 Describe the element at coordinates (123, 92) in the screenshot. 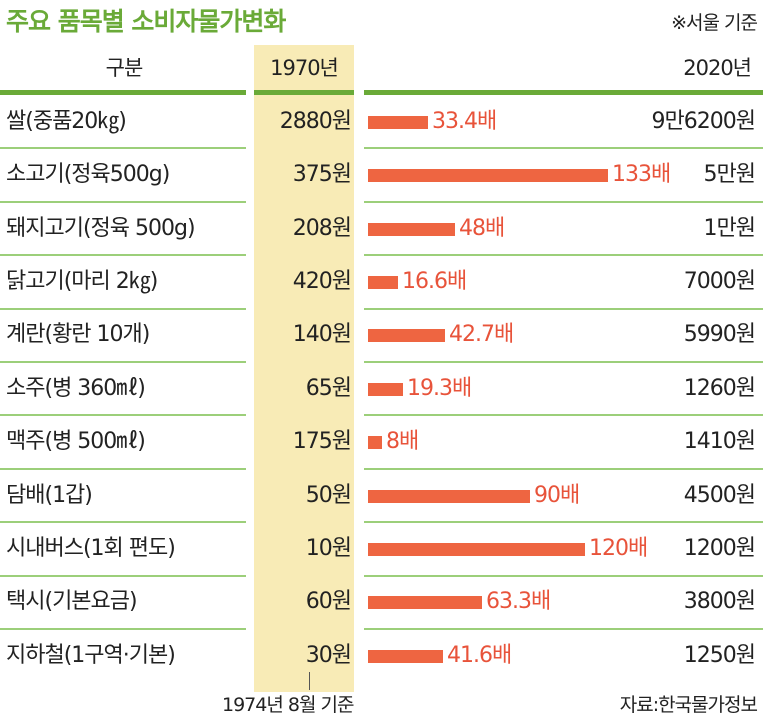

I see `header-rule-left` at that location.